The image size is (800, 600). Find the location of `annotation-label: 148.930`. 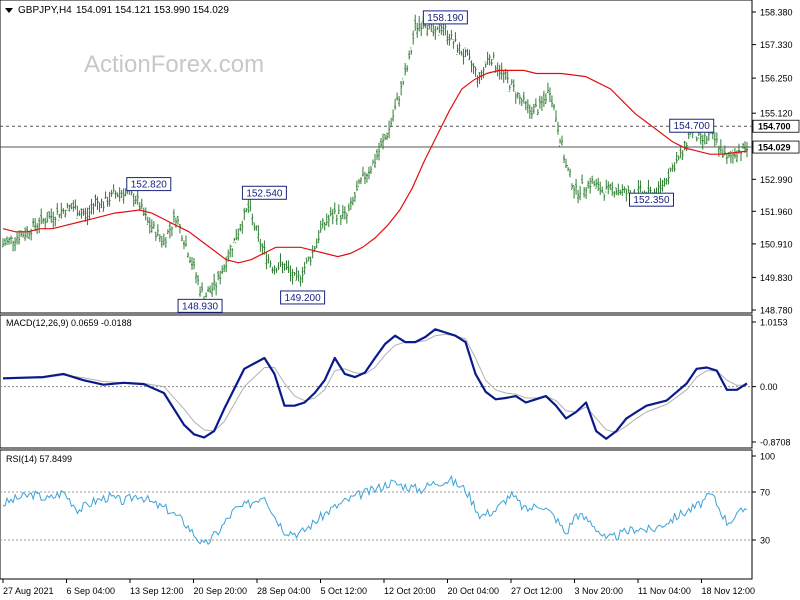

annotation-label: 148.930 is located at coordinates (200, 306).